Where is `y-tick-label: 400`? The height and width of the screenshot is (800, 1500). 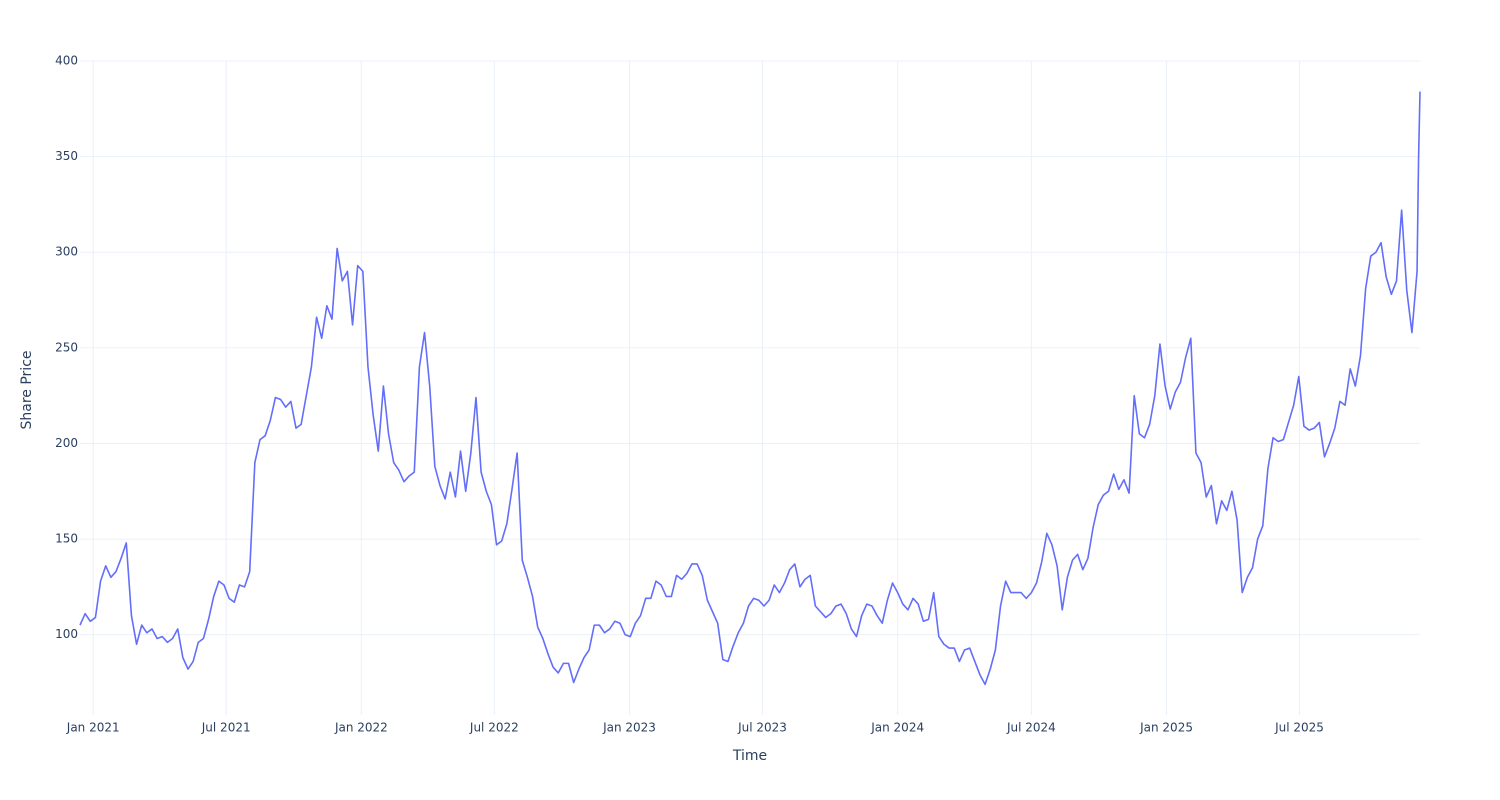
y-tick-label: 400 is located at coordinates (66, 61).